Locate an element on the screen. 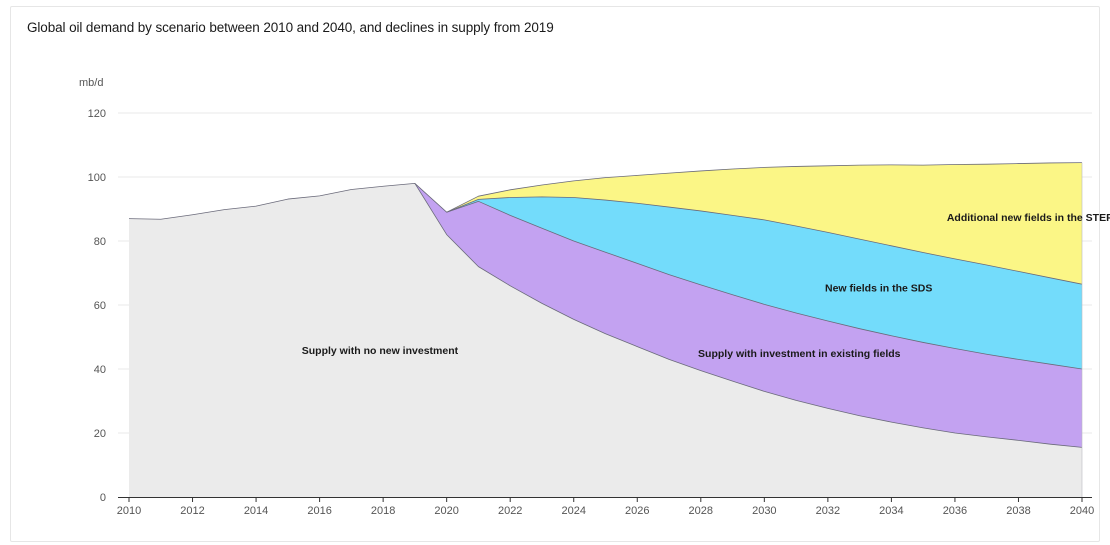 This screenshot has height=545, width=1110. x-tick-label: 2032 is located at coordinates (828, 511).